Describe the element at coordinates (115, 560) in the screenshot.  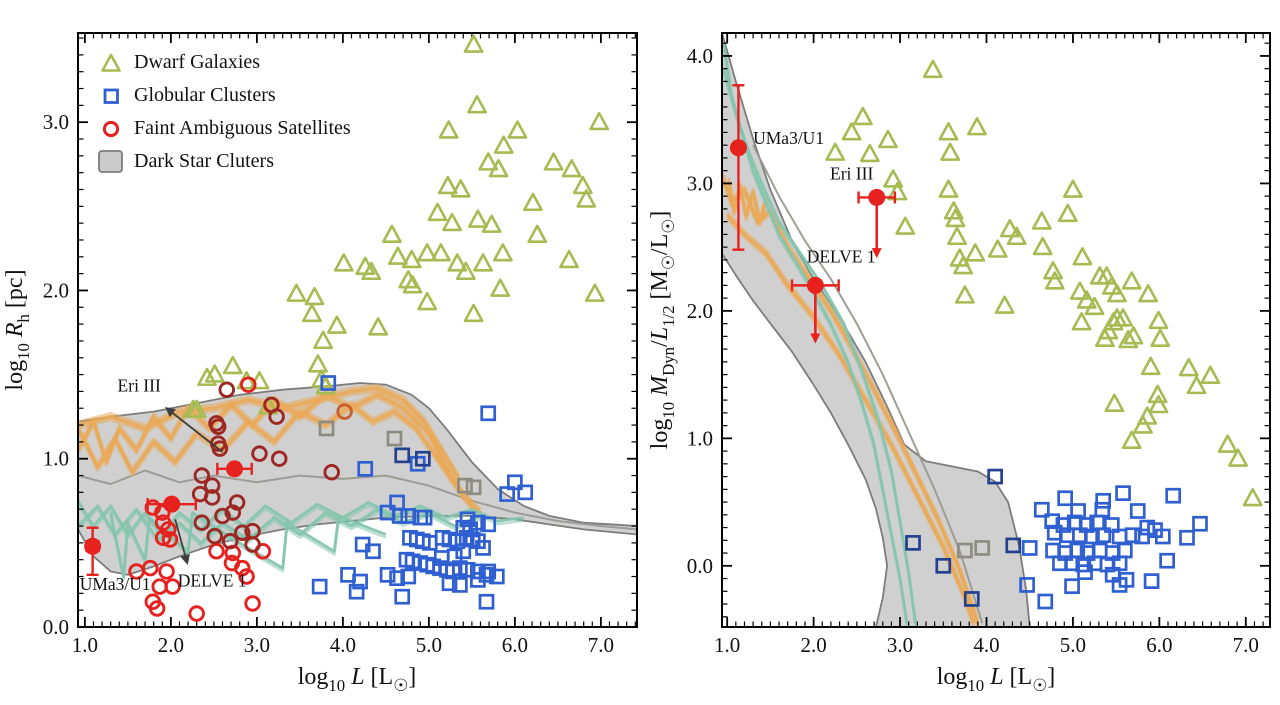
I see `highlight-uma3-u1: UMa3/U1` at that location.